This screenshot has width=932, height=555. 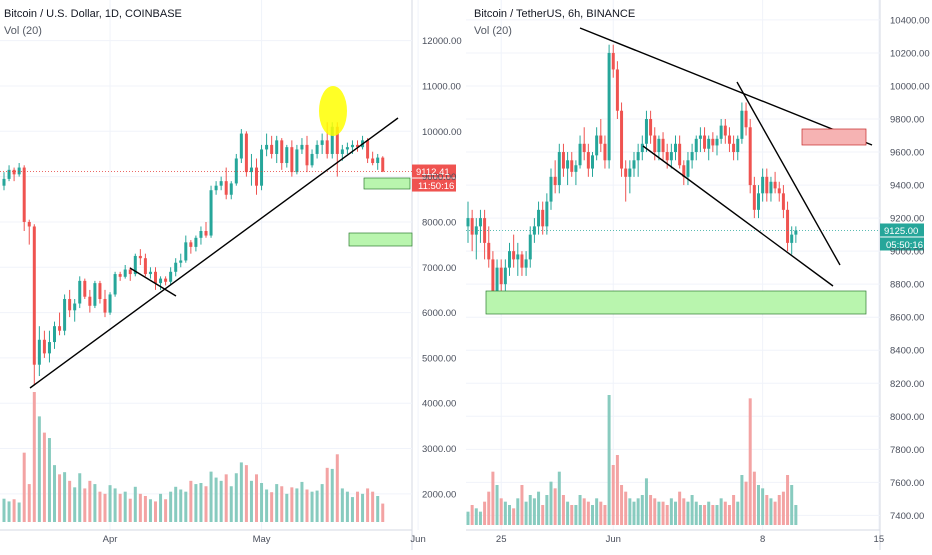 What do you see at coordinates (93, 14) in the screenshot?
I see `left-chart-title: Bitcoin / U.S. Dollar, 1D, COINBASE` at bounding box center [93, 14].